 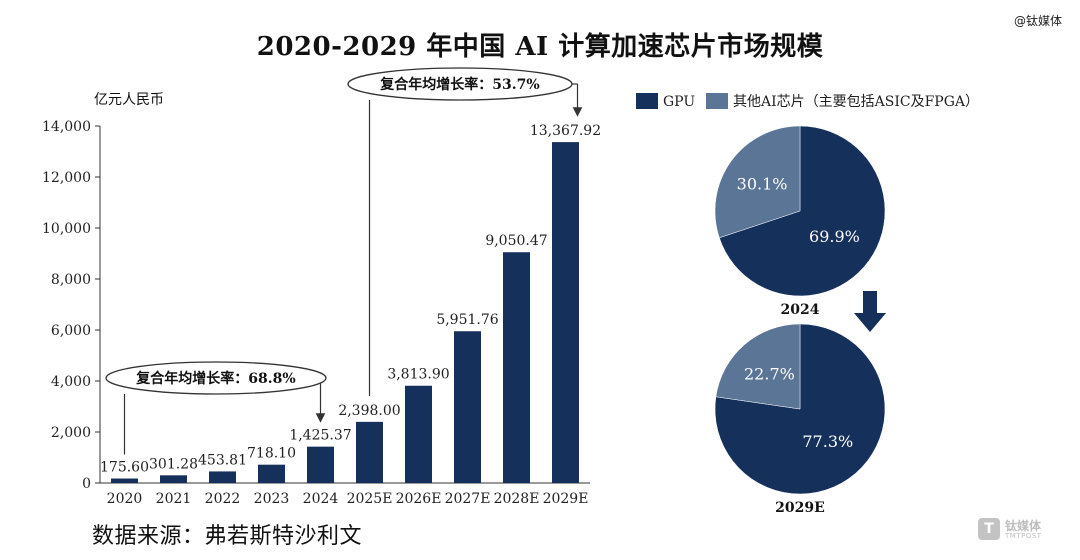 I want to click on chart-title: 2020-2029 年中国 AI 计算加速芯片市场规模, so click(x=540, y=47).